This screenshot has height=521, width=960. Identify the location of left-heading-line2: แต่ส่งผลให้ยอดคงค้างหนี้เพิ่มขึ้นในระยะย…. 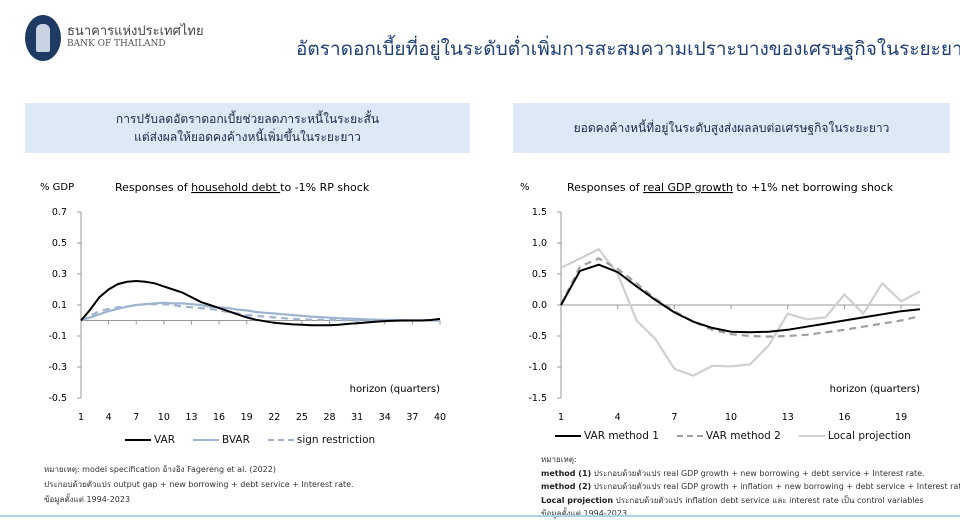
(247, 137).